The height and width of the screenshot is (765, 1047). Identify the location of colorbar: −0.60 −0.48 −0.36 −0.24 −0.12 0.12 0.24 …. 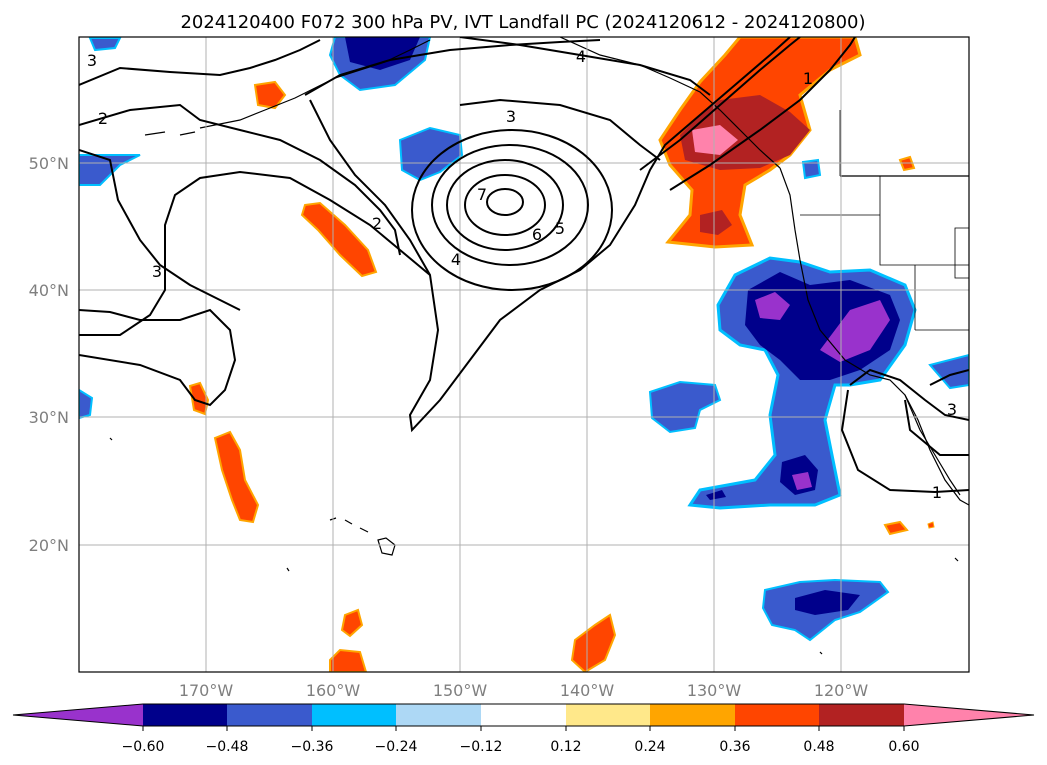
(523, 729).